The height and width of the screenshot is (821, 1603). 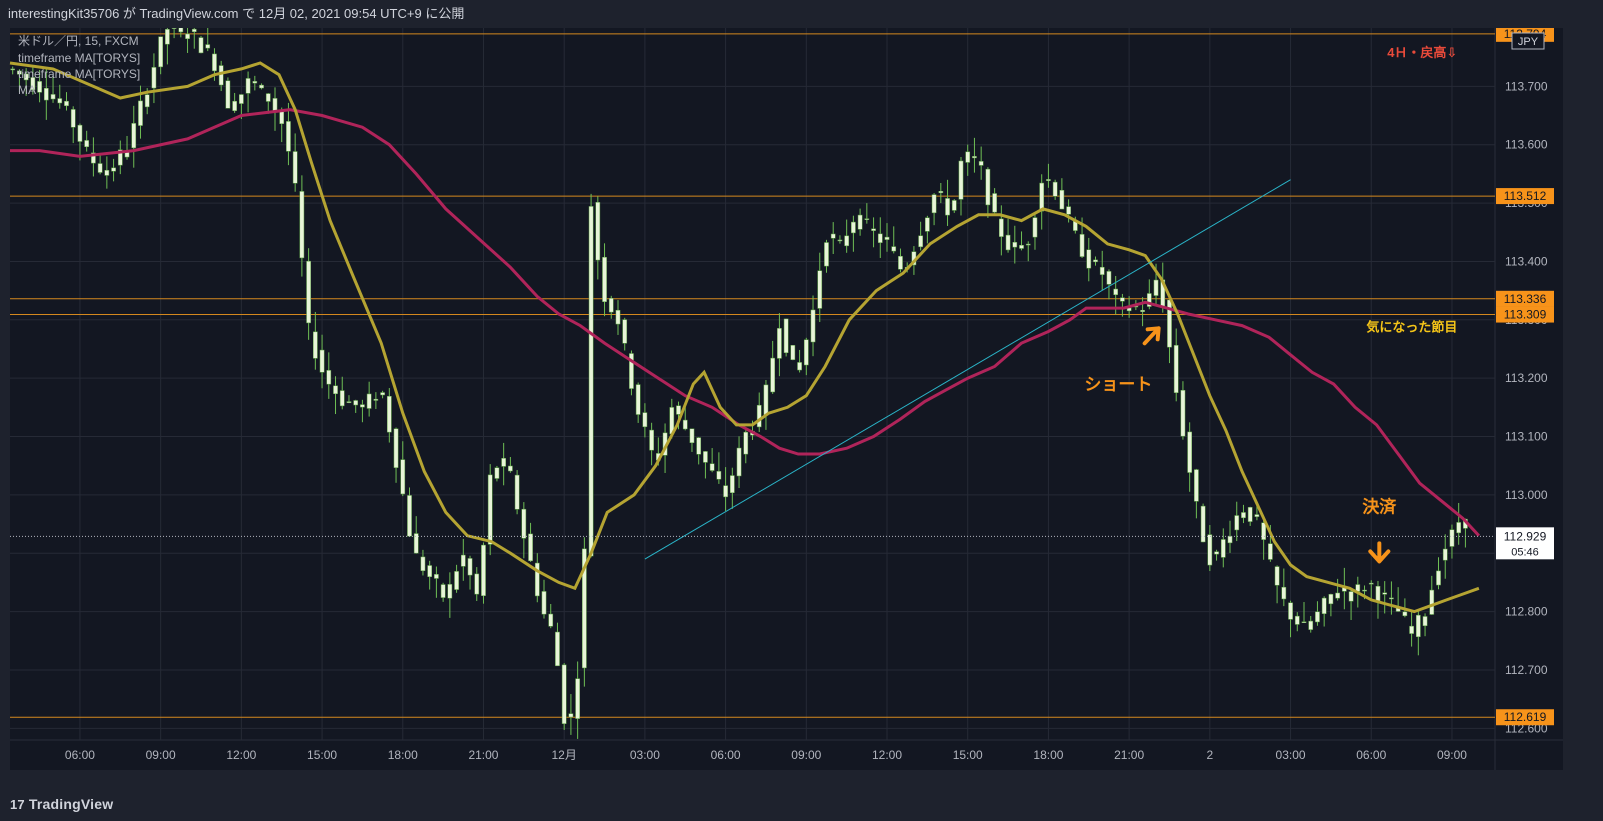 What do you see at coordinates (806, 755) in the screenshot?
I see `time-tick-label: 09:00` at bounding box center [806, 755].